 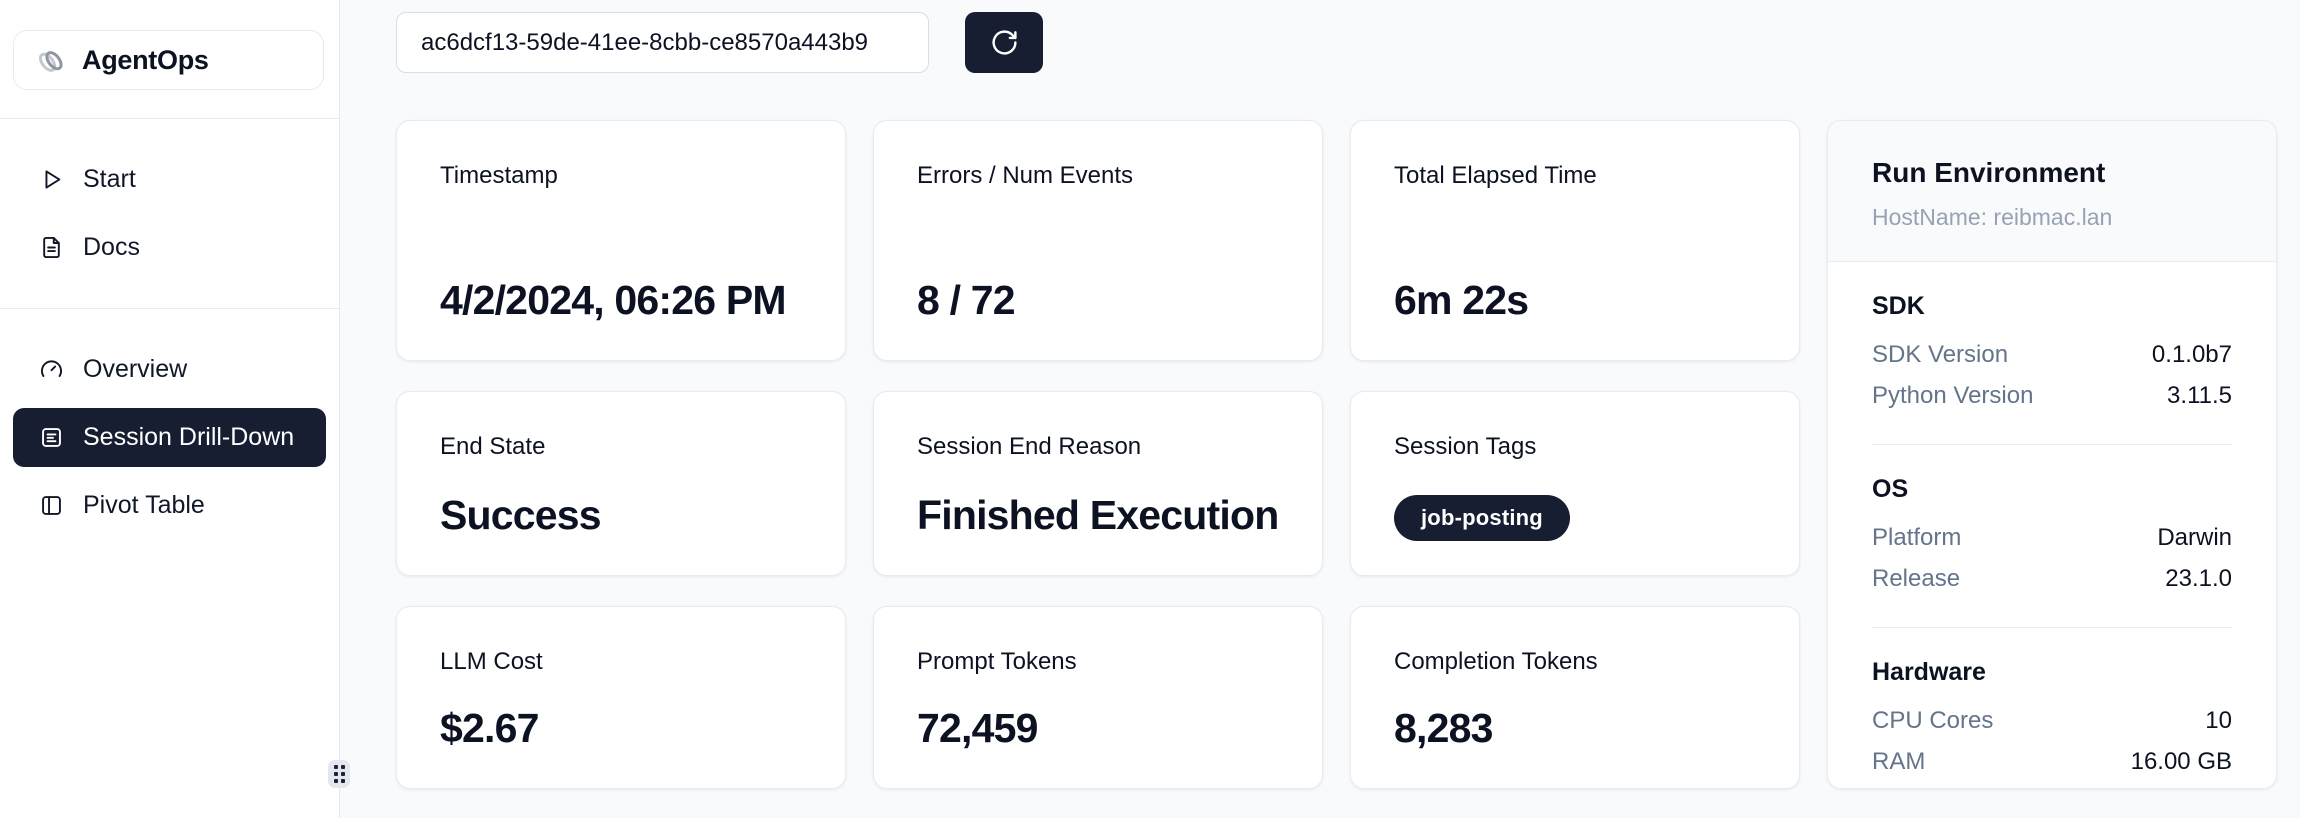 I want to click on metric-value: Success, so click(x=521, y=514).